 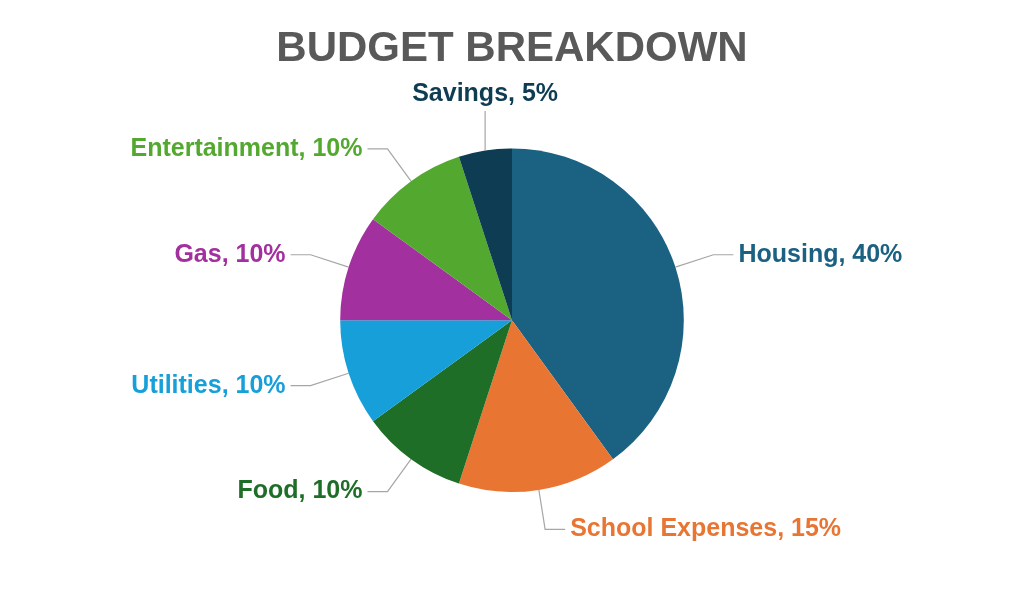 I want to click on slice-label: Food, 10%, so click(x=300, y=489).